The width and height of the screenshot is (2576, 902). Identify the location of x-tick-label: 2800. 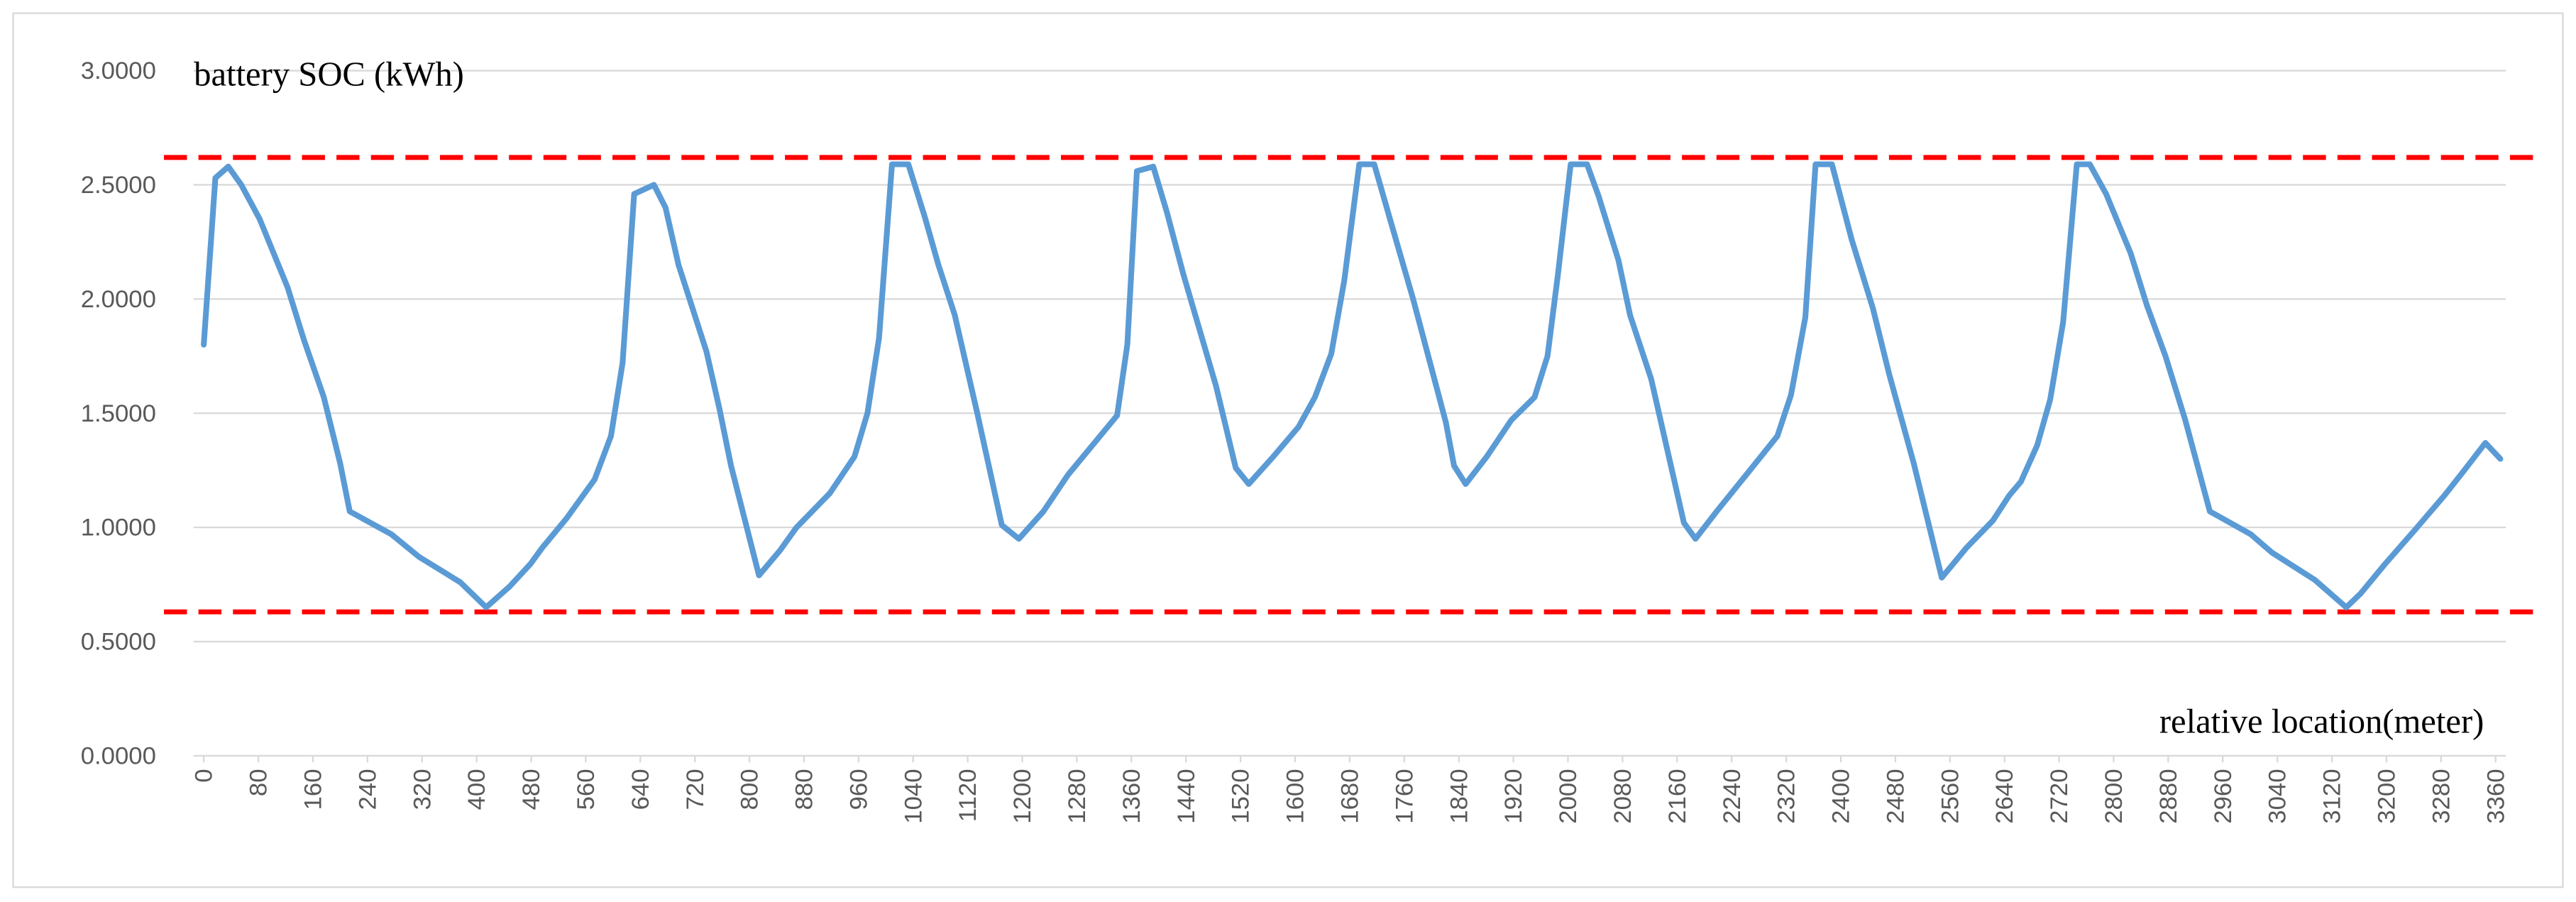
(2114, 796).